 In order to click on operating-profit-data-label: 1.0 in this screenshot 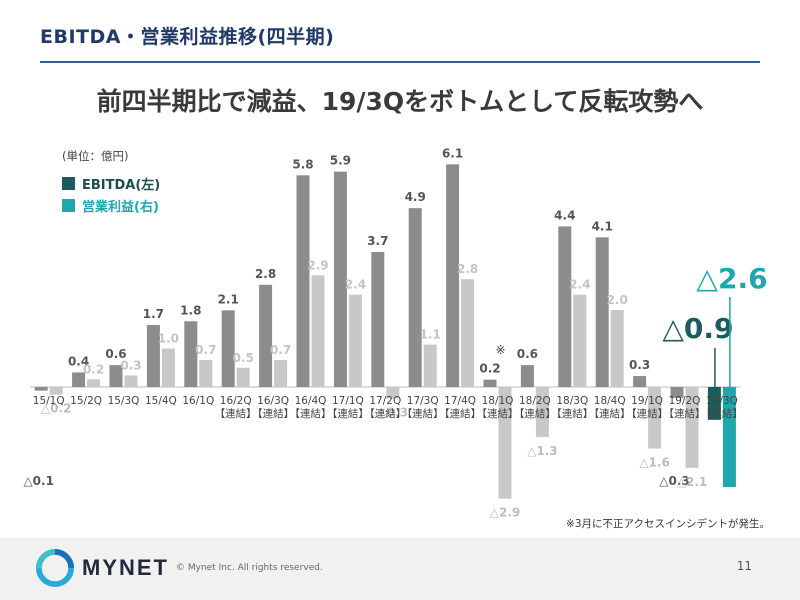, I will do `click(168, 339)`.